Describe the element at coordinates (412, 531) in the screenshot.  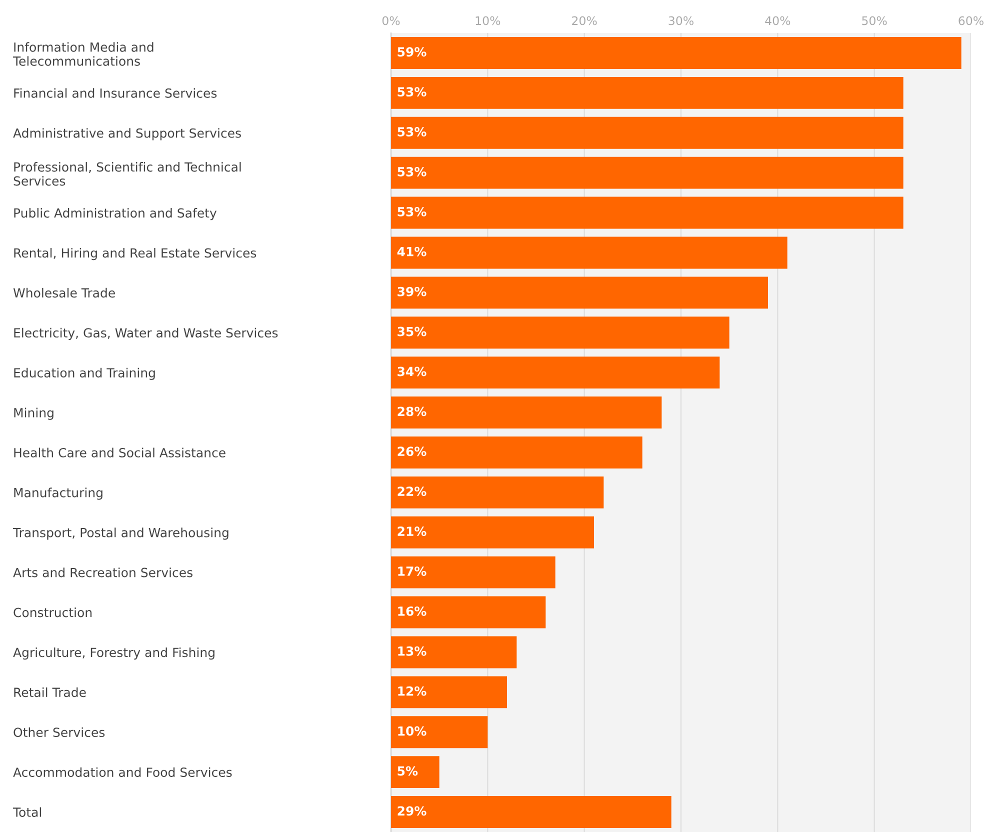
I see `data-label: 21%` at that location.